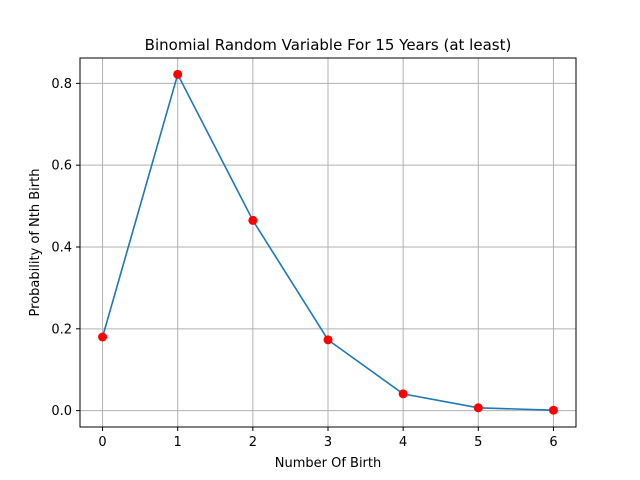 This screenshot has width=640, height=480. What do you see at coordinates (178, 442) in the screenshot?
I see `x-tick-label: 1` at bounding box center [178, 442].